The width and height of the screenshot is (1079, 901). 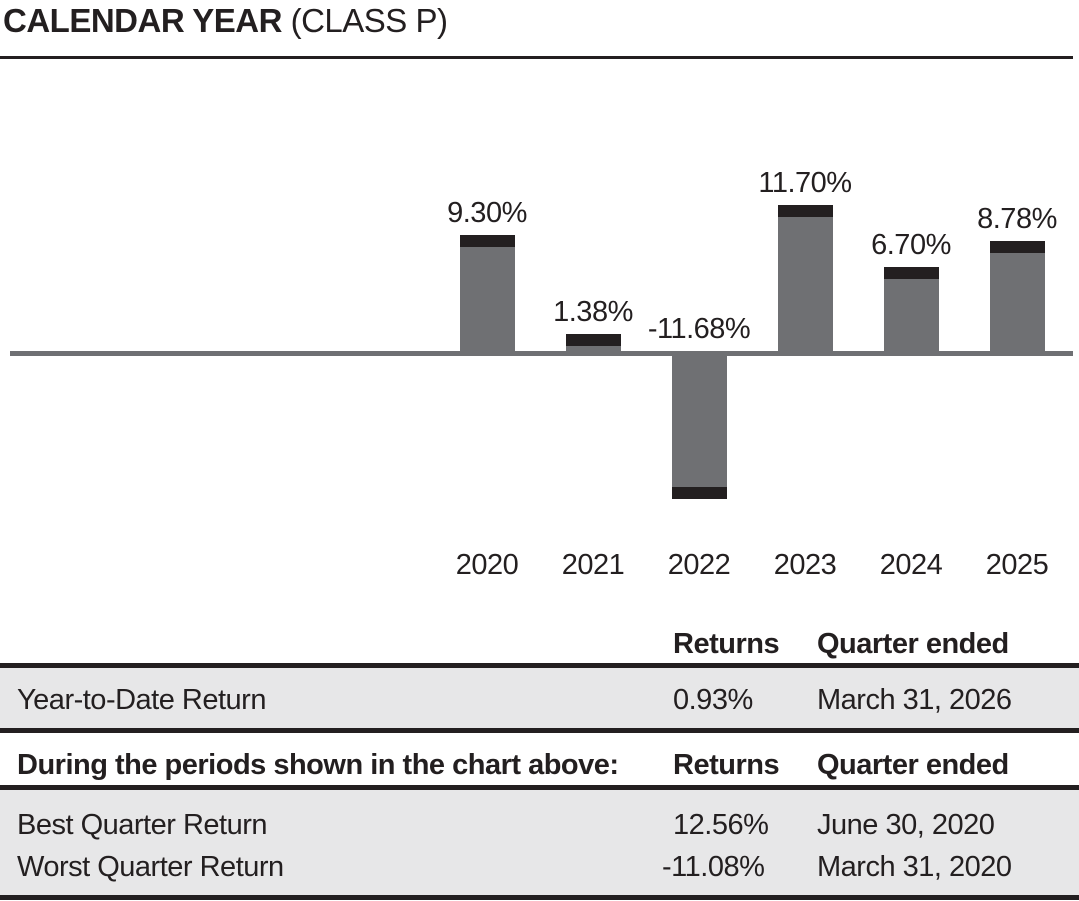 What do you see at coordinates (1017, 296) in the screenshot?
I see `bar-2025` at bounding box center [1017, 296].